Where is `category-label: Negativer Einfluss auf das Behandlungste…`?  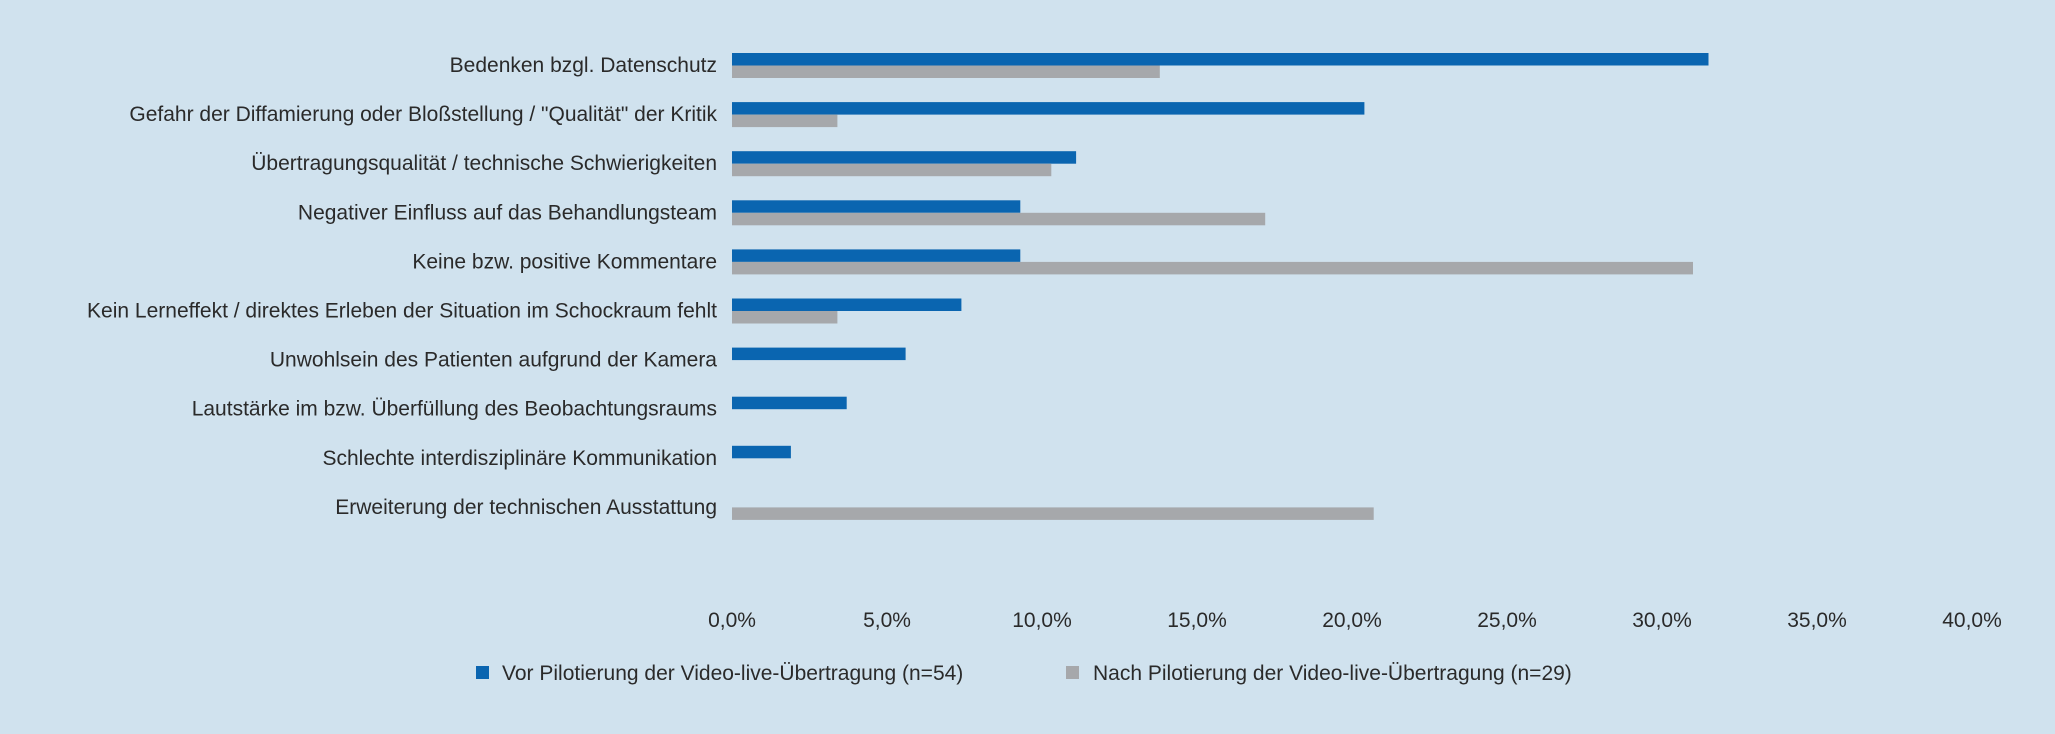 category-label: Negativer Einfluss auf das Behandlungste… is located at coordinates (507, 212).